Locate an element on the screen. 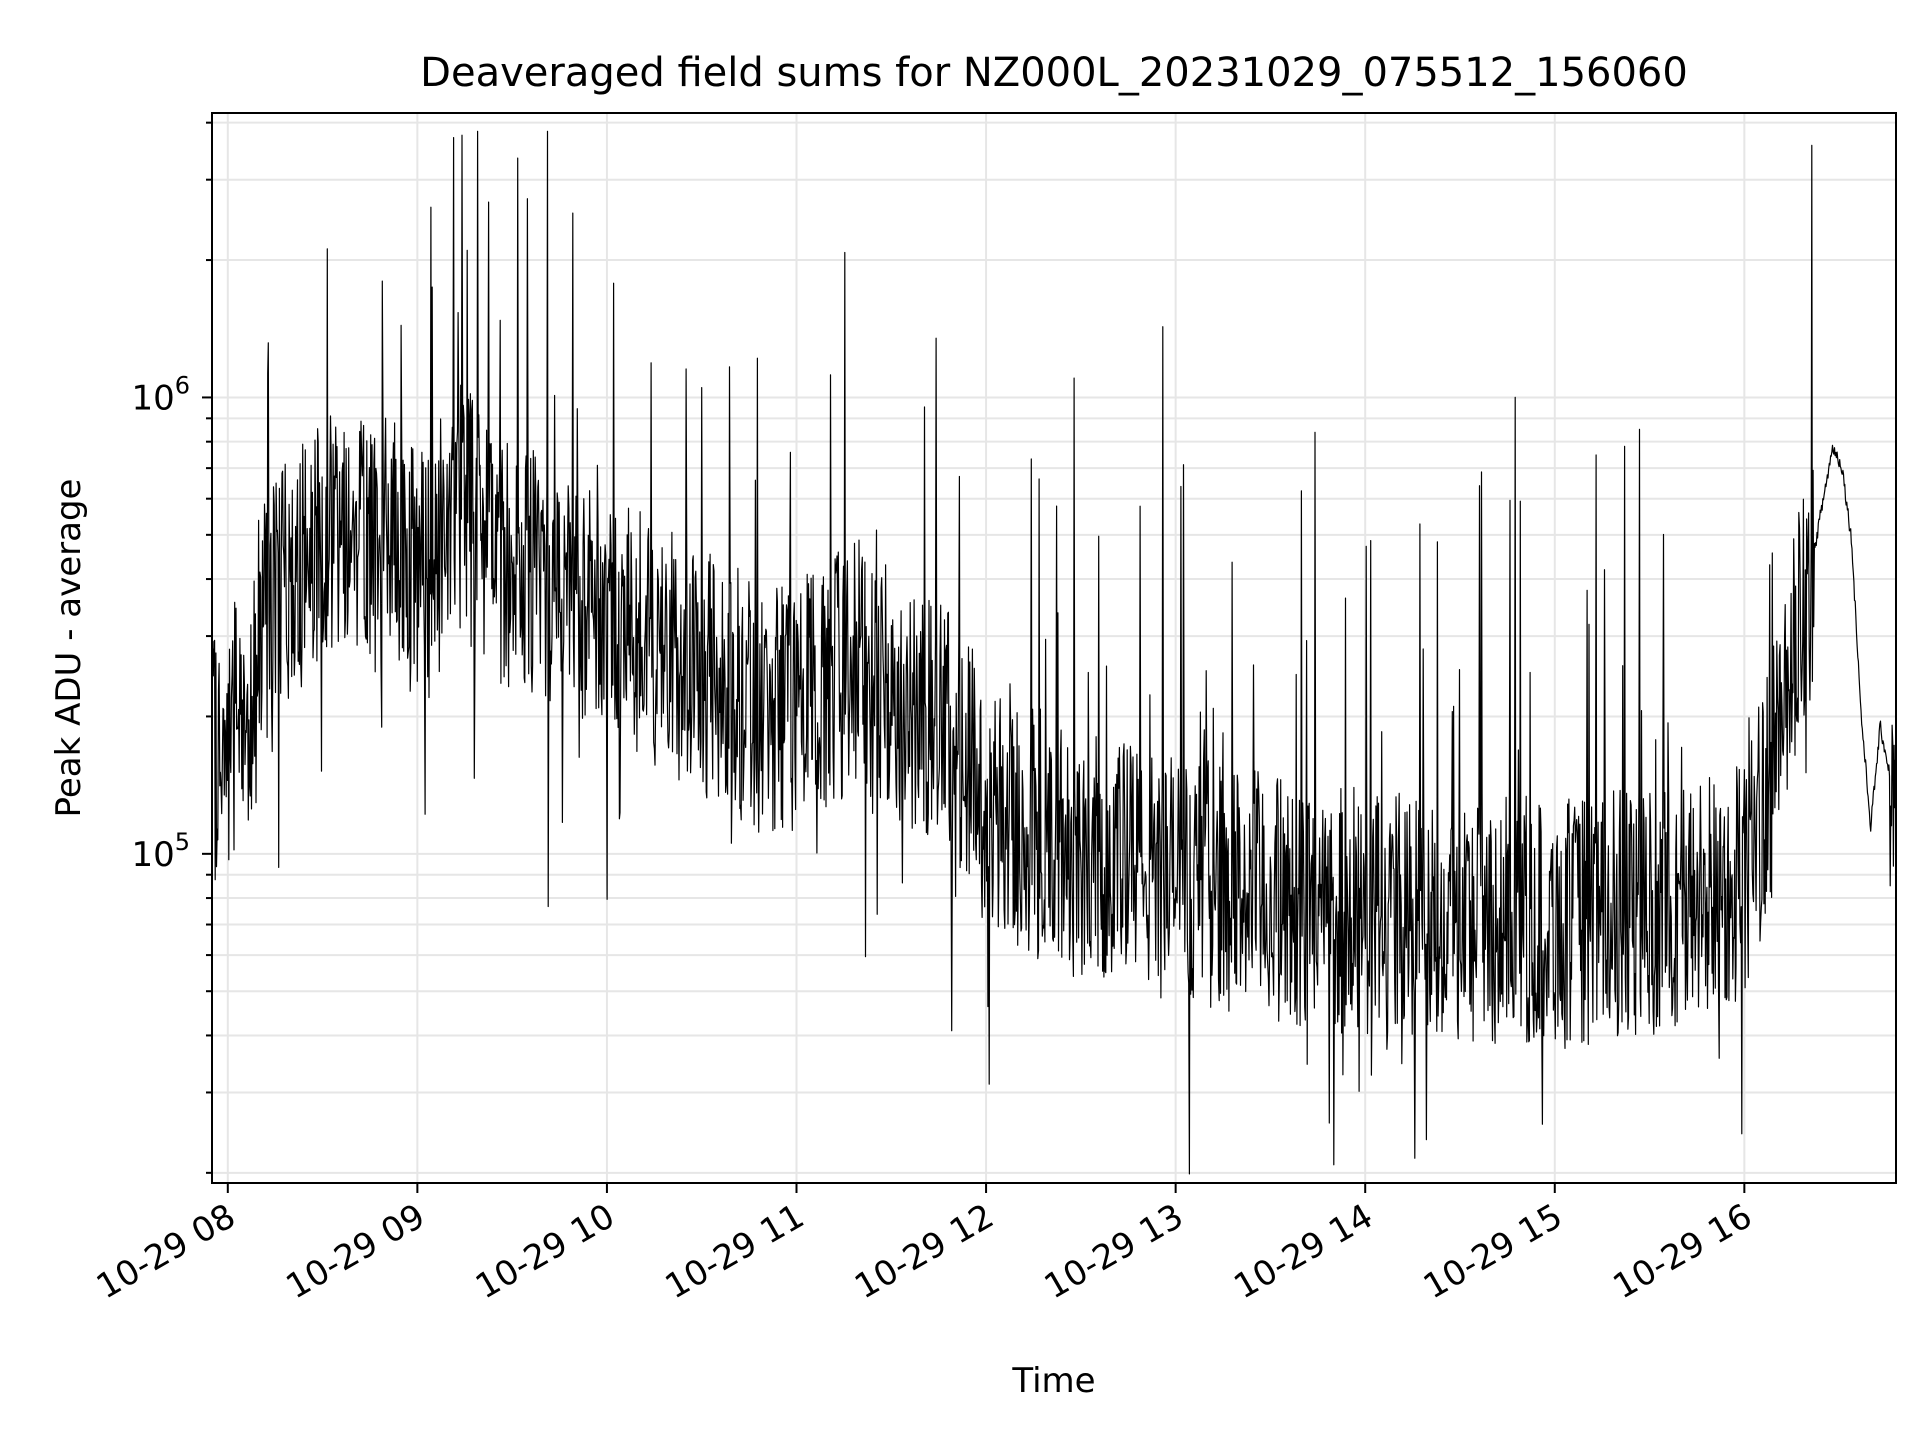 This screenshot has height=1440, width=1920. x-axis-label: Time is located at coordinates (1053, 1381).